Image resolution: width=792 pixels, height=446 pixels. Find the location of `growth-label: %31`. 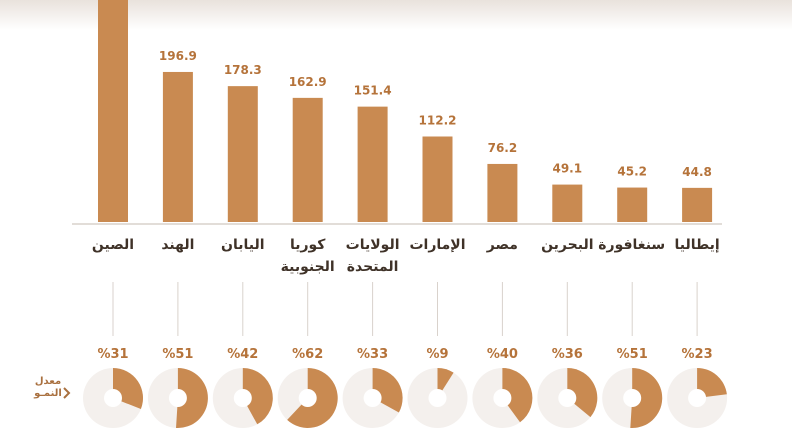

growth-label: %31 is located at coordinates (112, 354).